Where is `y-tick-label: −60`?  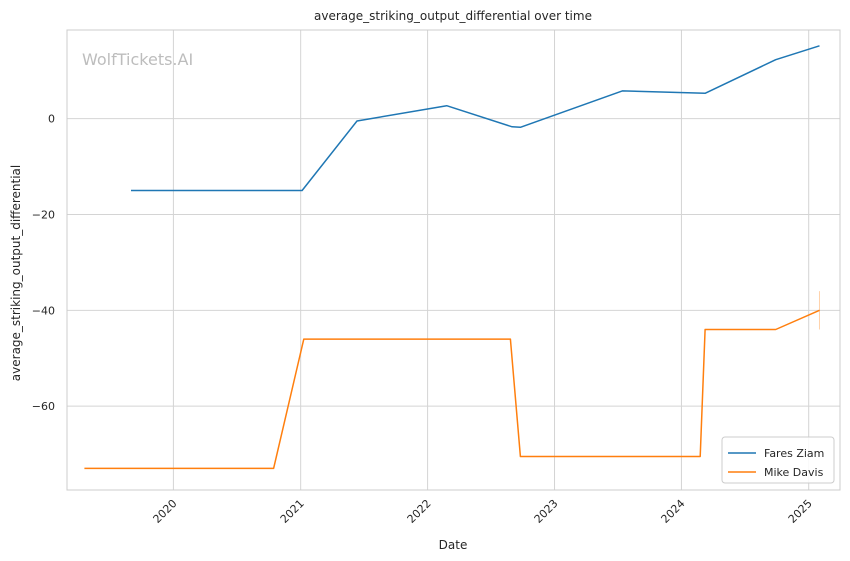 y-tick-label: −60 is located at coordinates (43, 406).